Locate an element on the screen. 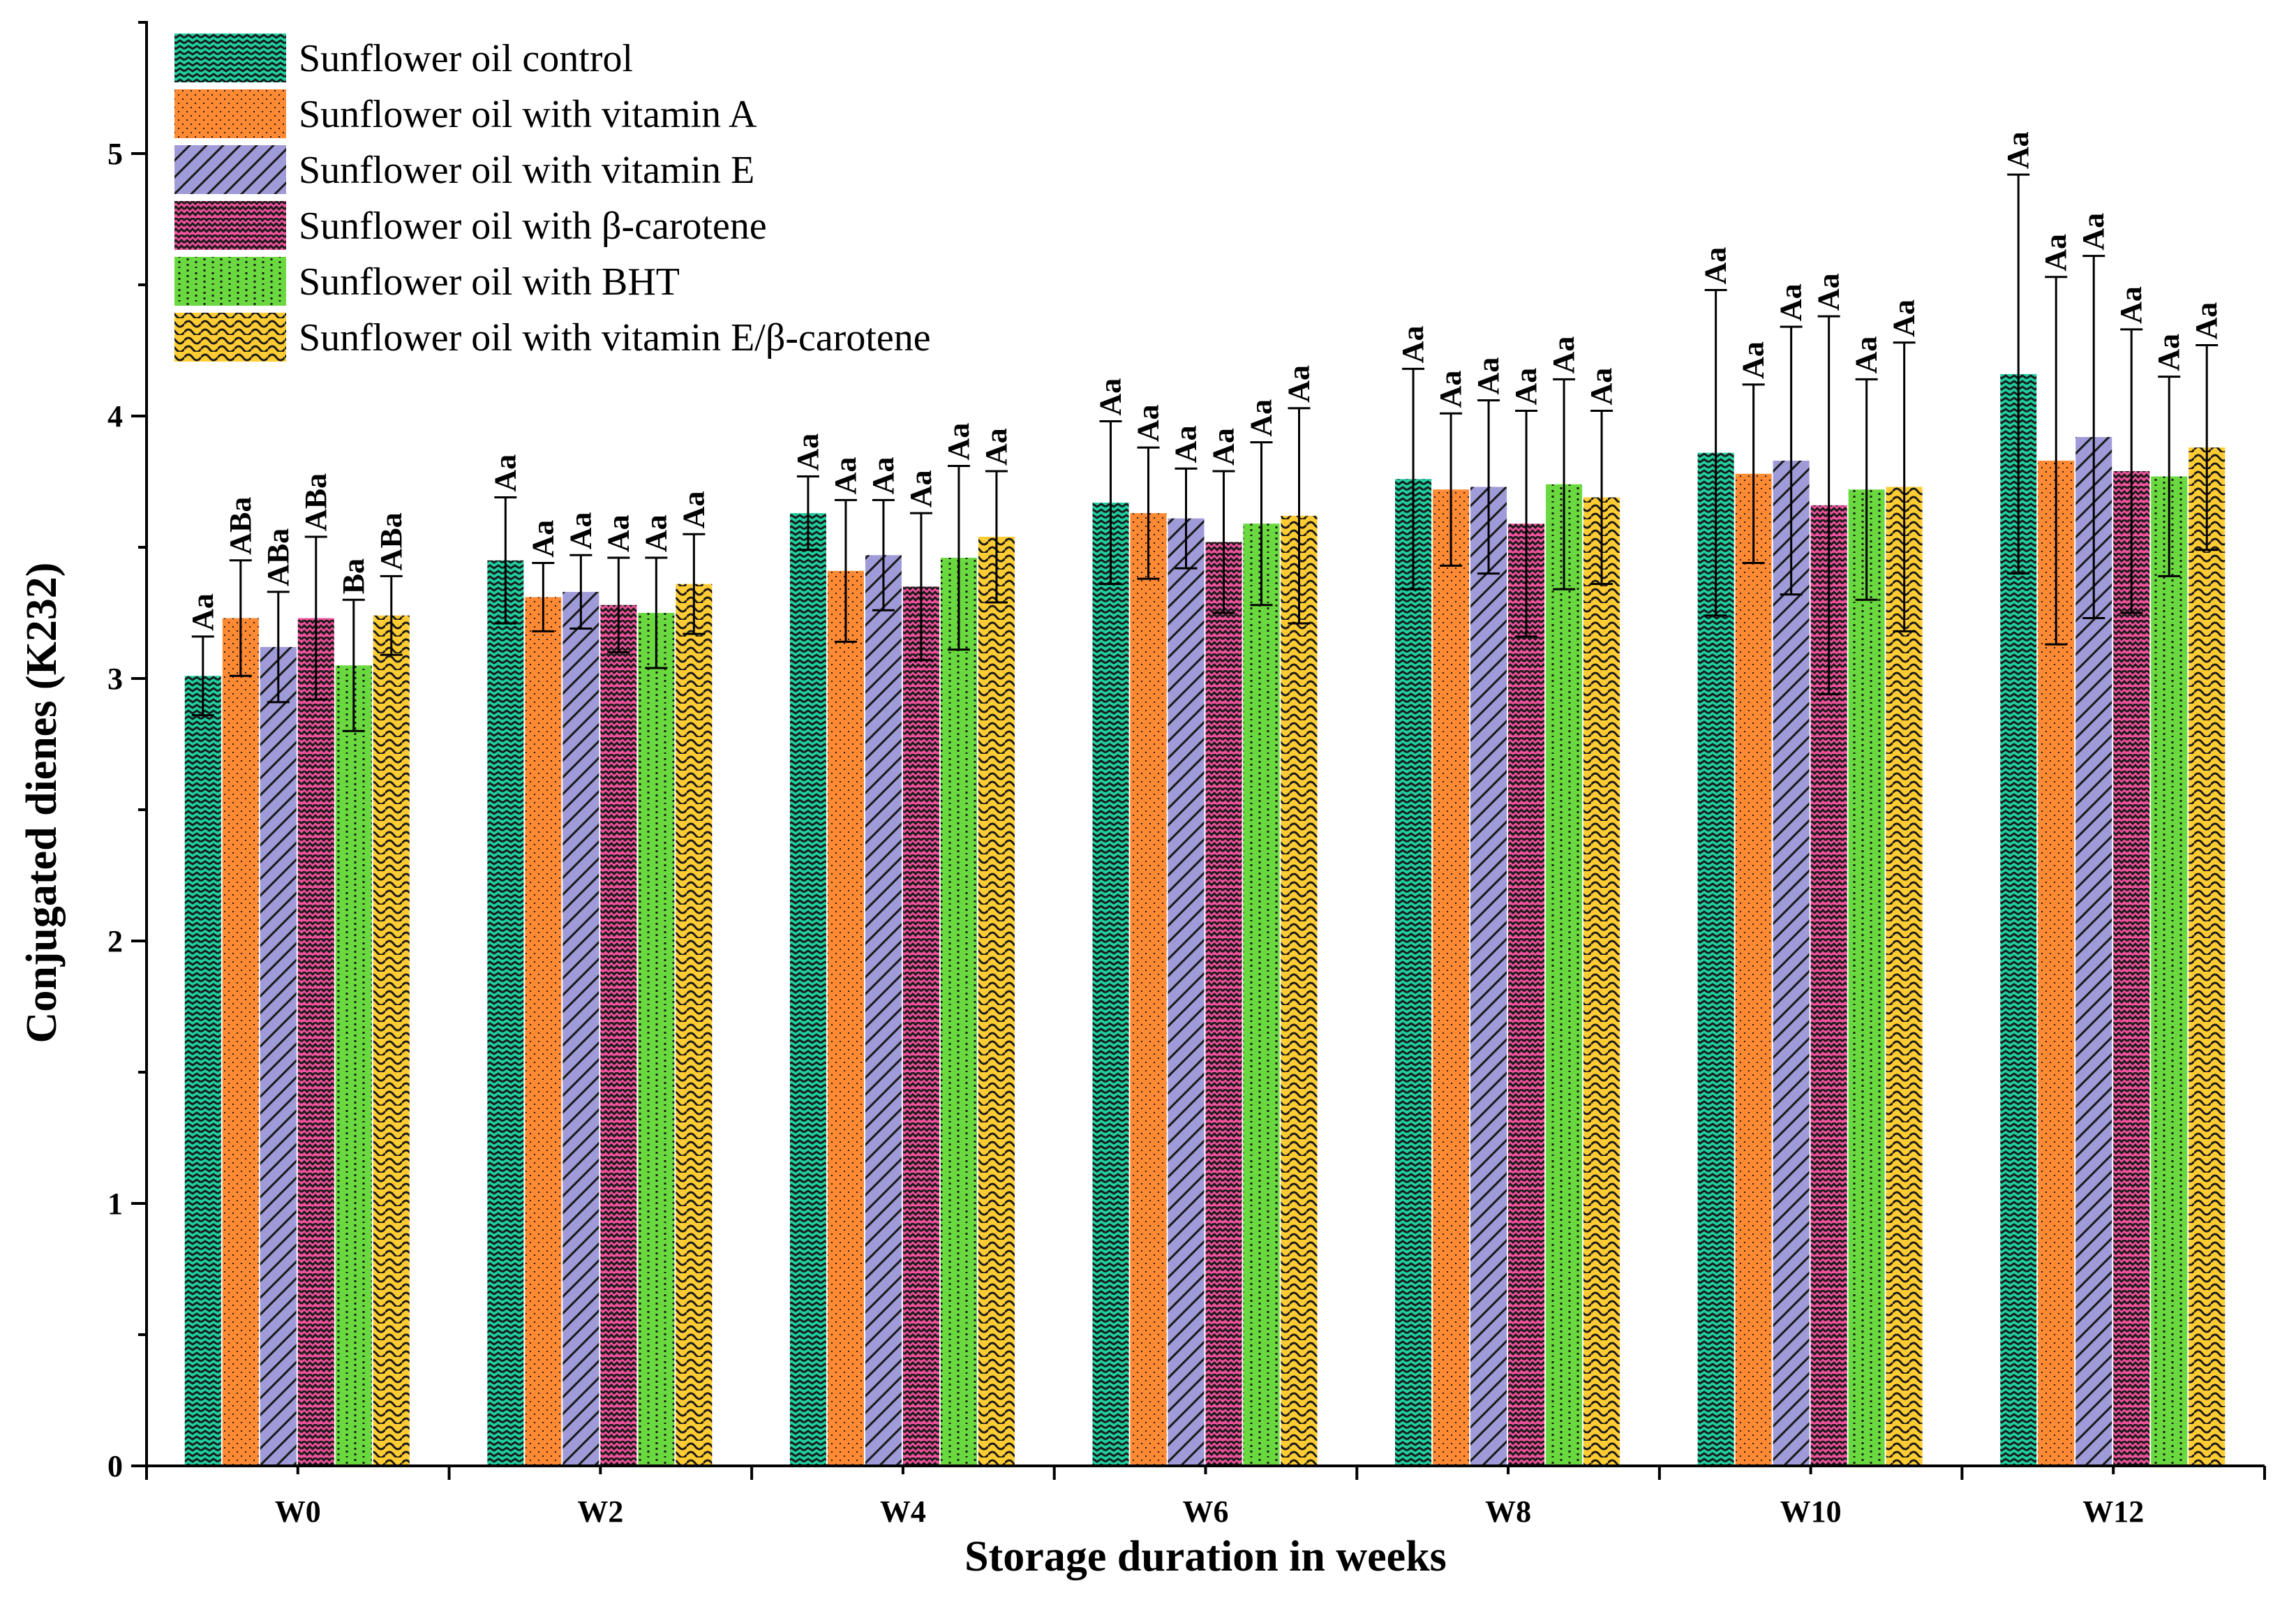 The width and height of the screenshot is (2296, 1602). legend-label: Sunflower oil with vitamin A is located at coordinates (528, 114).